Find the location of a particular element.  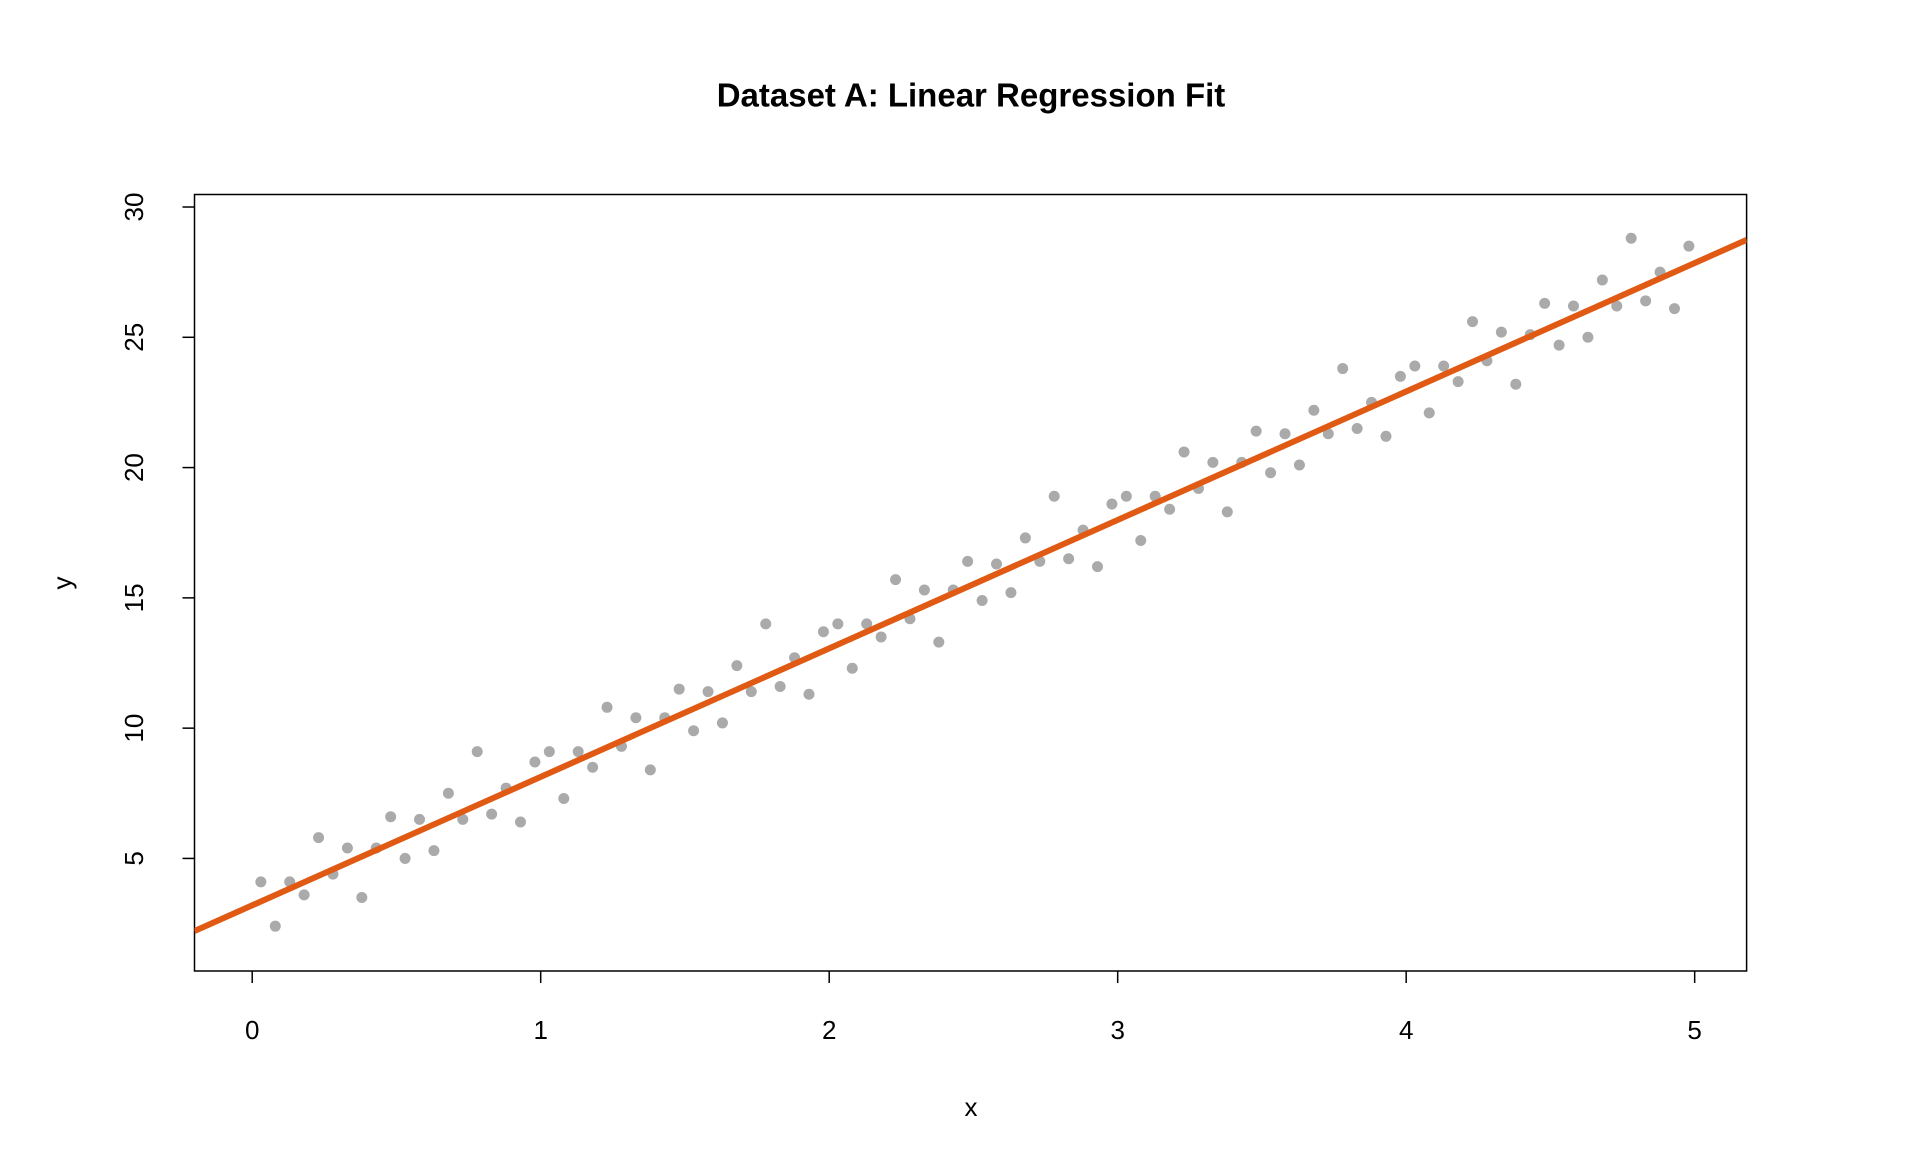

x-tick-label: 1 is located at coordinates (540, 1030).